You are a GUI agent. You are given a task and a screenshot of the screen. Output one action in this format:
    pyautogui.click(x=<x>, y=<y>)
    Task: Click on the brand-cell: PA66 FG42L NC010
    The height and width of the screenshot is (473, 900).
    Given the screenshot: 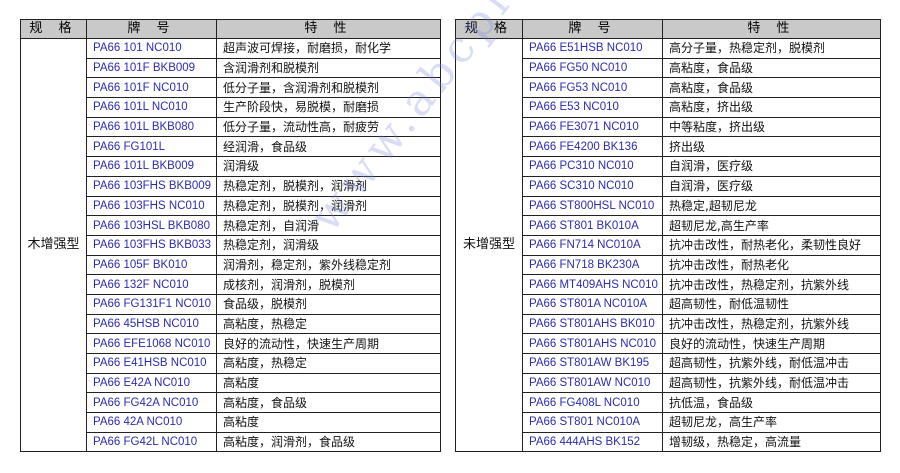 What is the action you would take?
    pyautogui.click(x=151, y=442)
    